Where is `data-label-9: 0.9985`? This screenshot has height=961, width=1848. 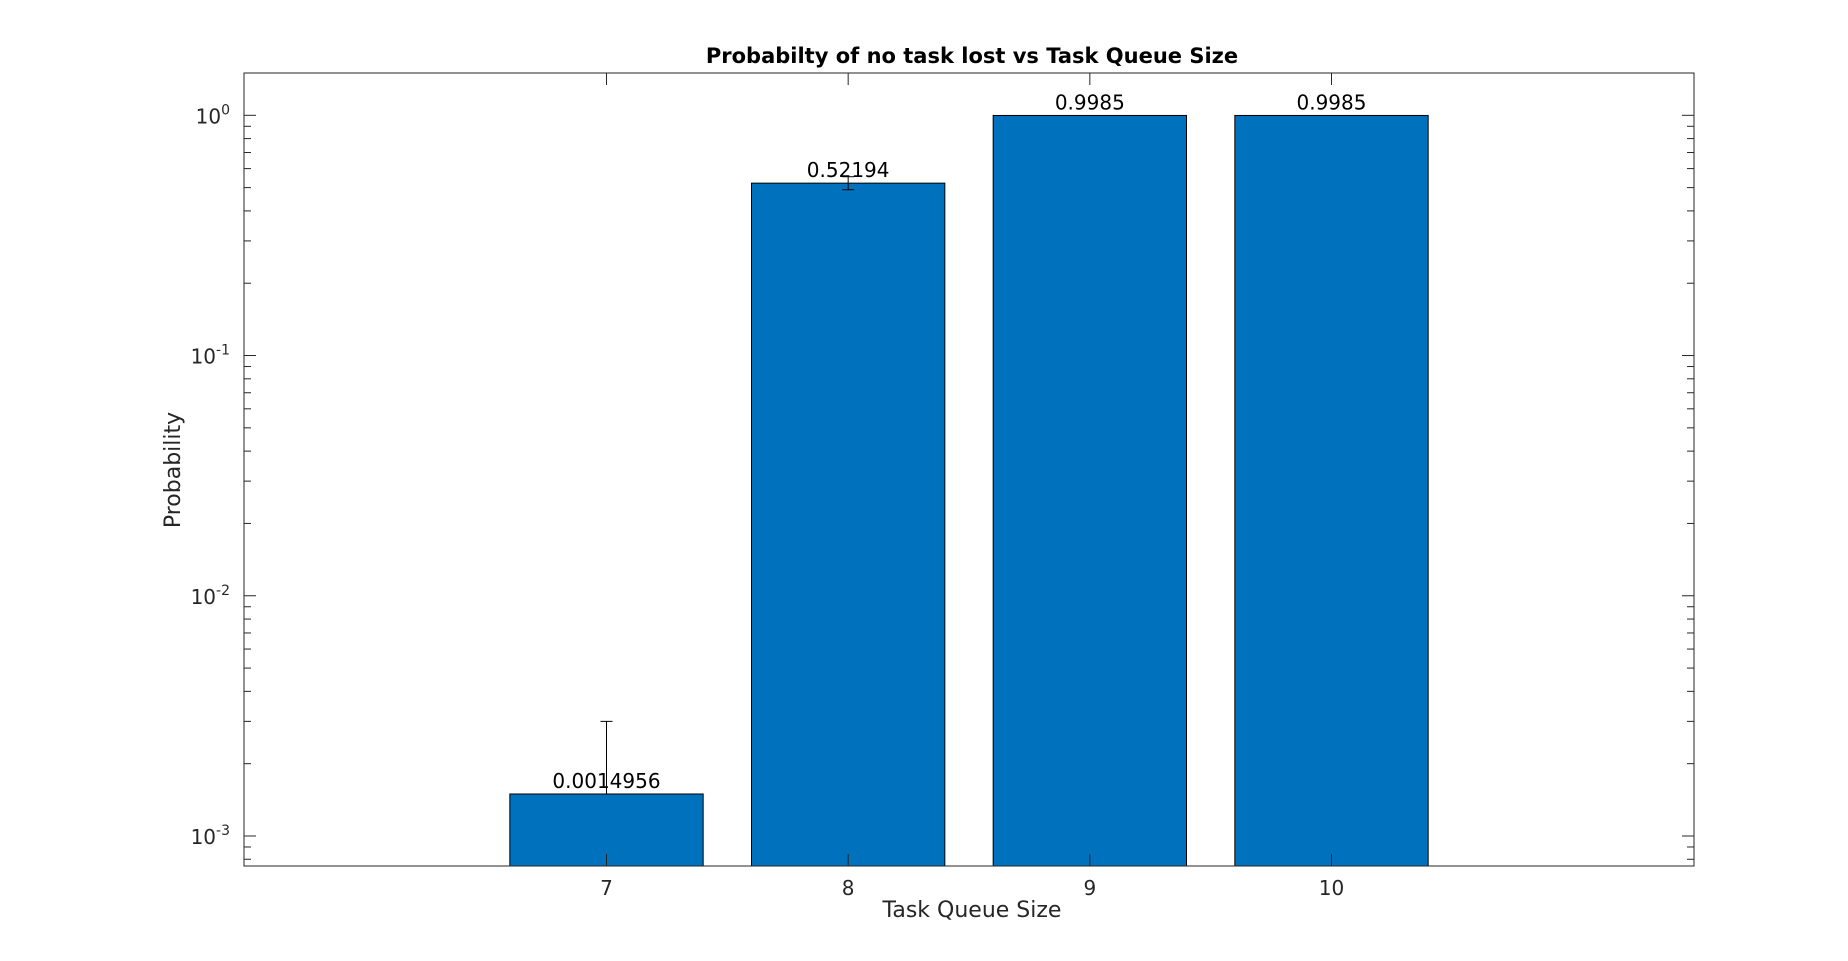
data-label-9: 0.9985 is located at coordinates (1090, 102).